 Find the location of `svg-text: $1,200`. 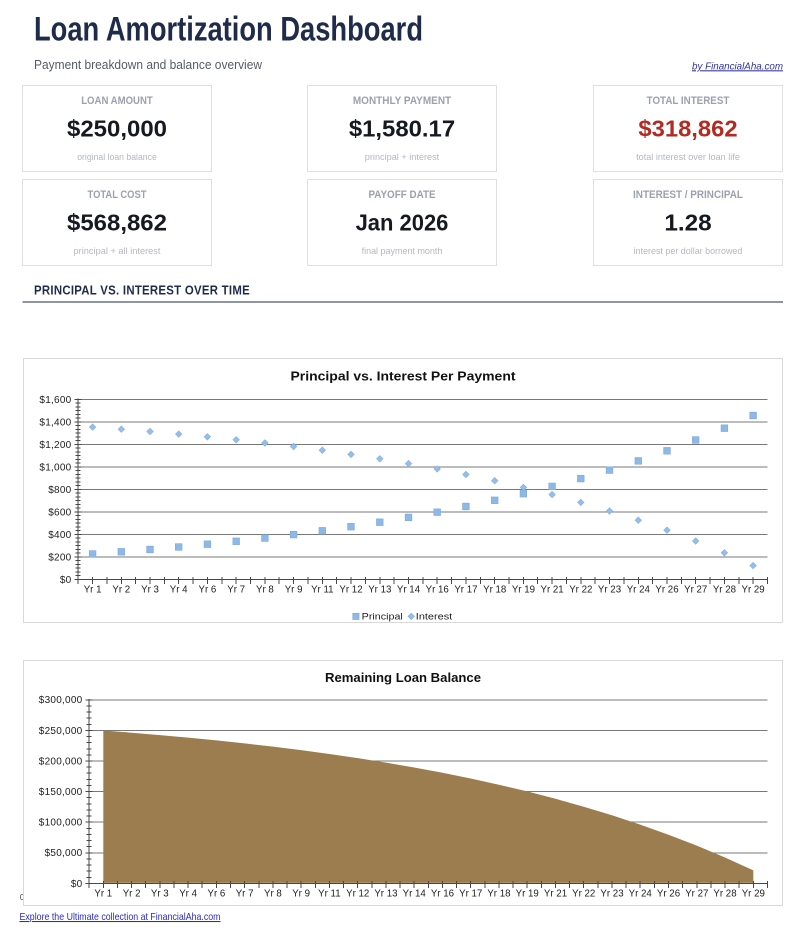

svg-text: $1,200 is located at coordinates (55, 445).